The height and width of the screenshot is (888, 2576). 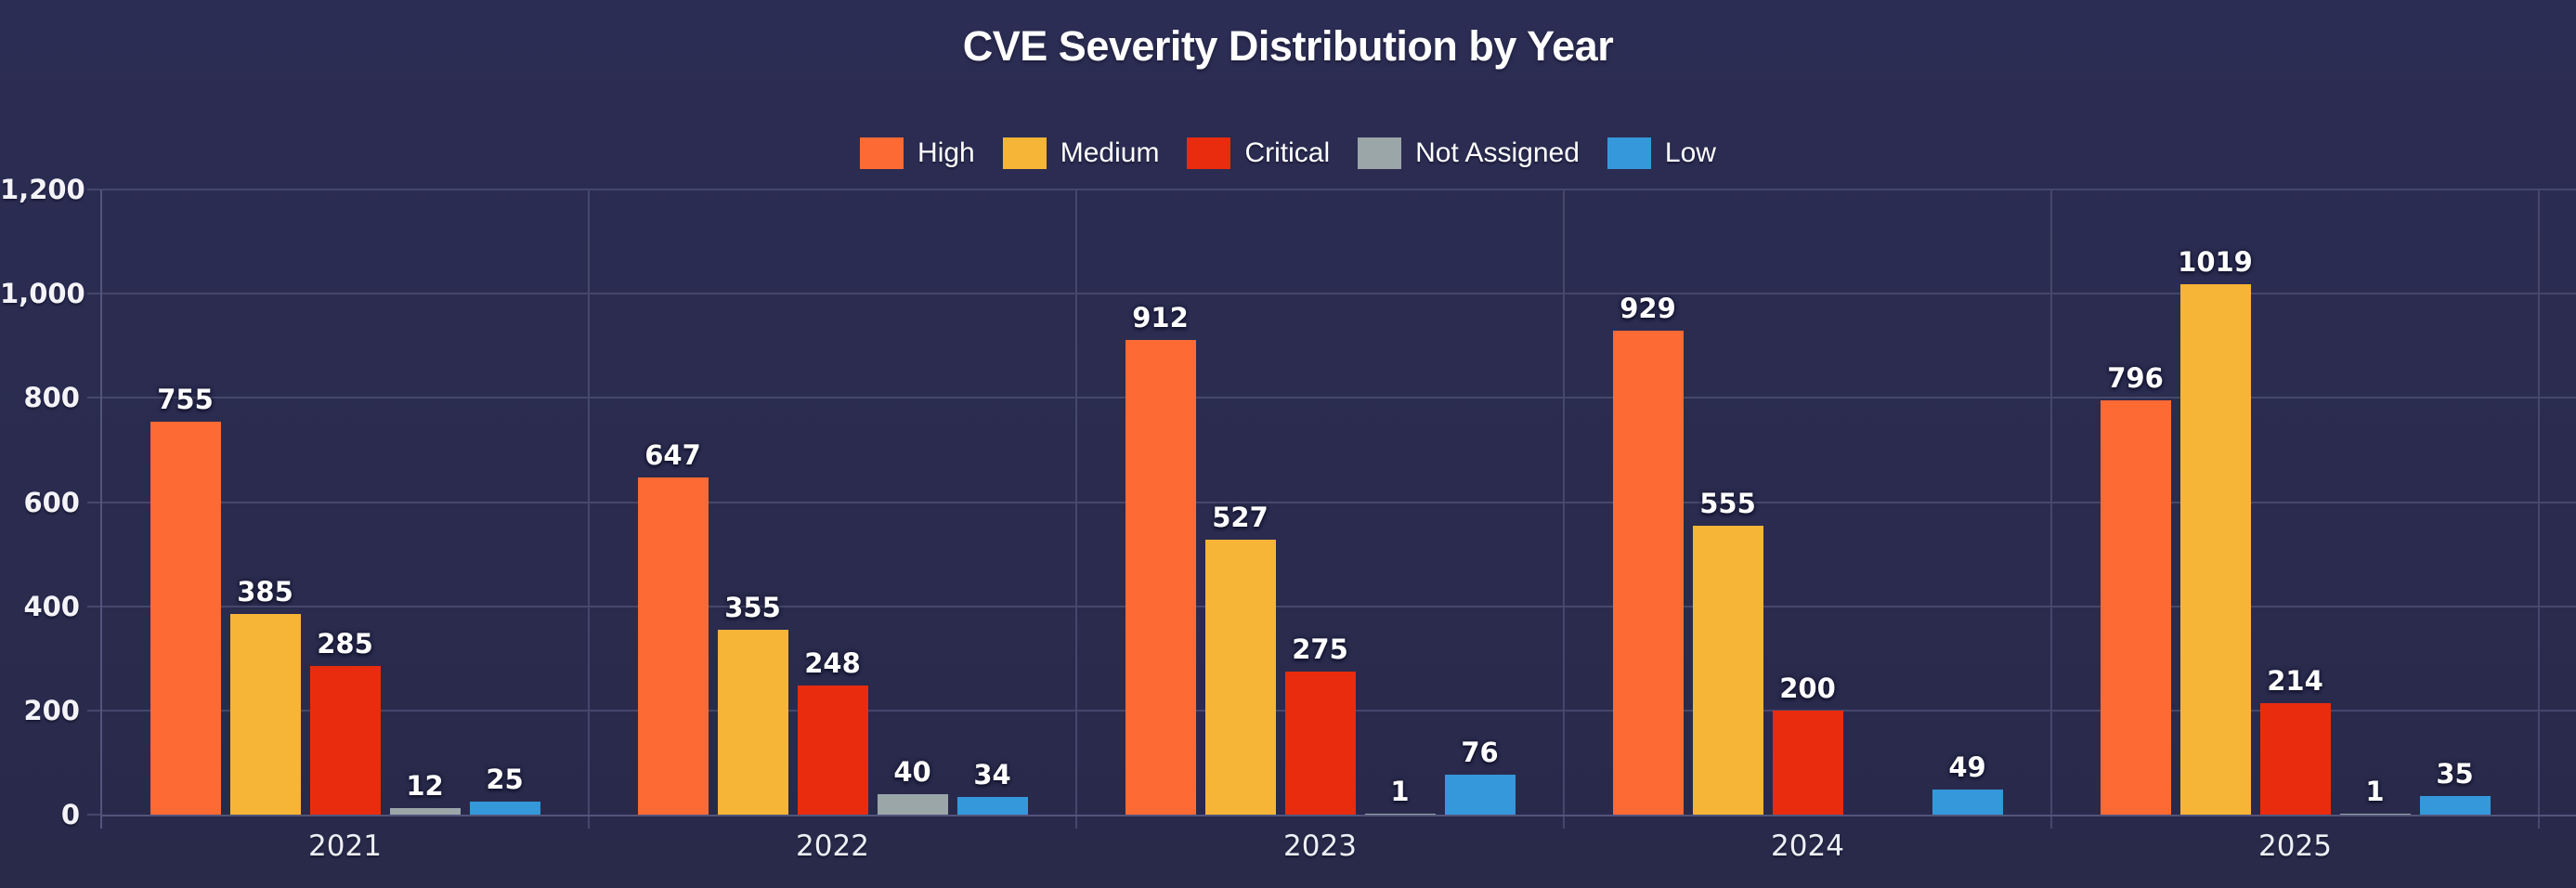 What do you see at coordinates (2455, 774) in the screenshot?
I see `bar-value-label: 35` at bounding box center [2455, 774].